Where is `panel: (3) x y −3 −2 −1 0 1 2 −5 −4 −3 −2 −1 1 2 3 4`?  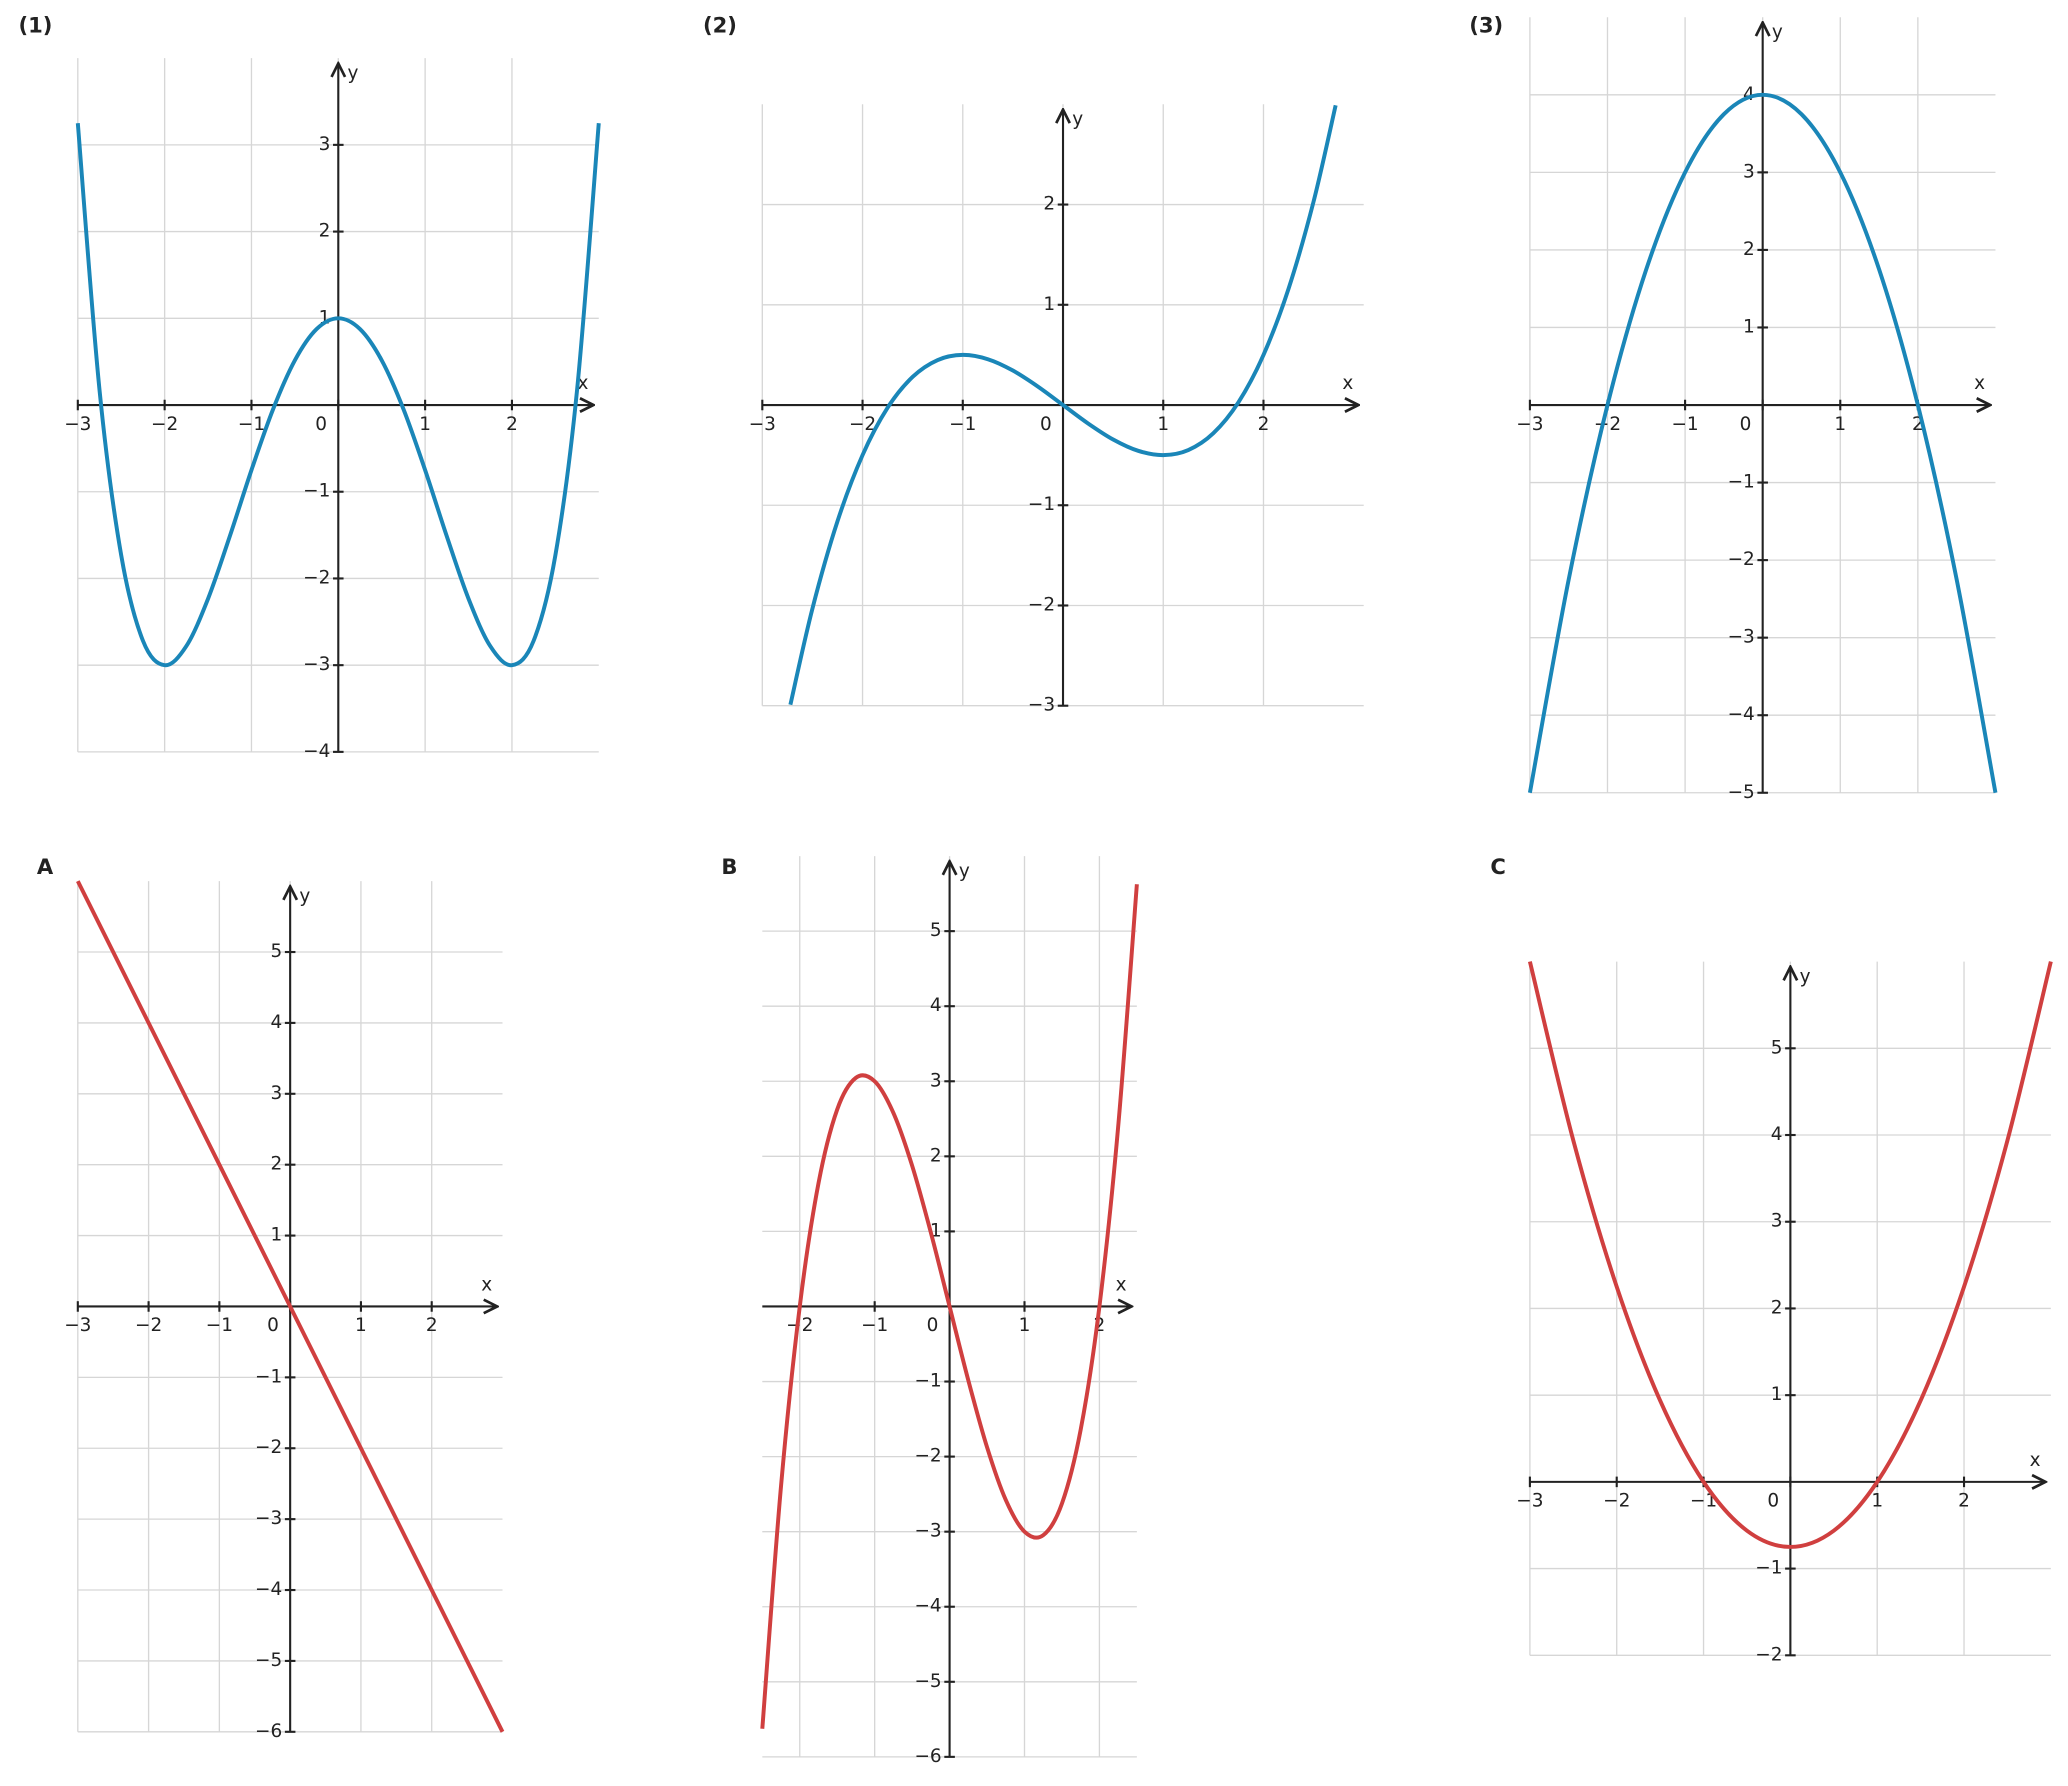
panel: (3) x y −3 −2 −1 0 1 2 −5 −4 −3 −2 −1 1 2 3 4 is located at coordinates (1733, 407).